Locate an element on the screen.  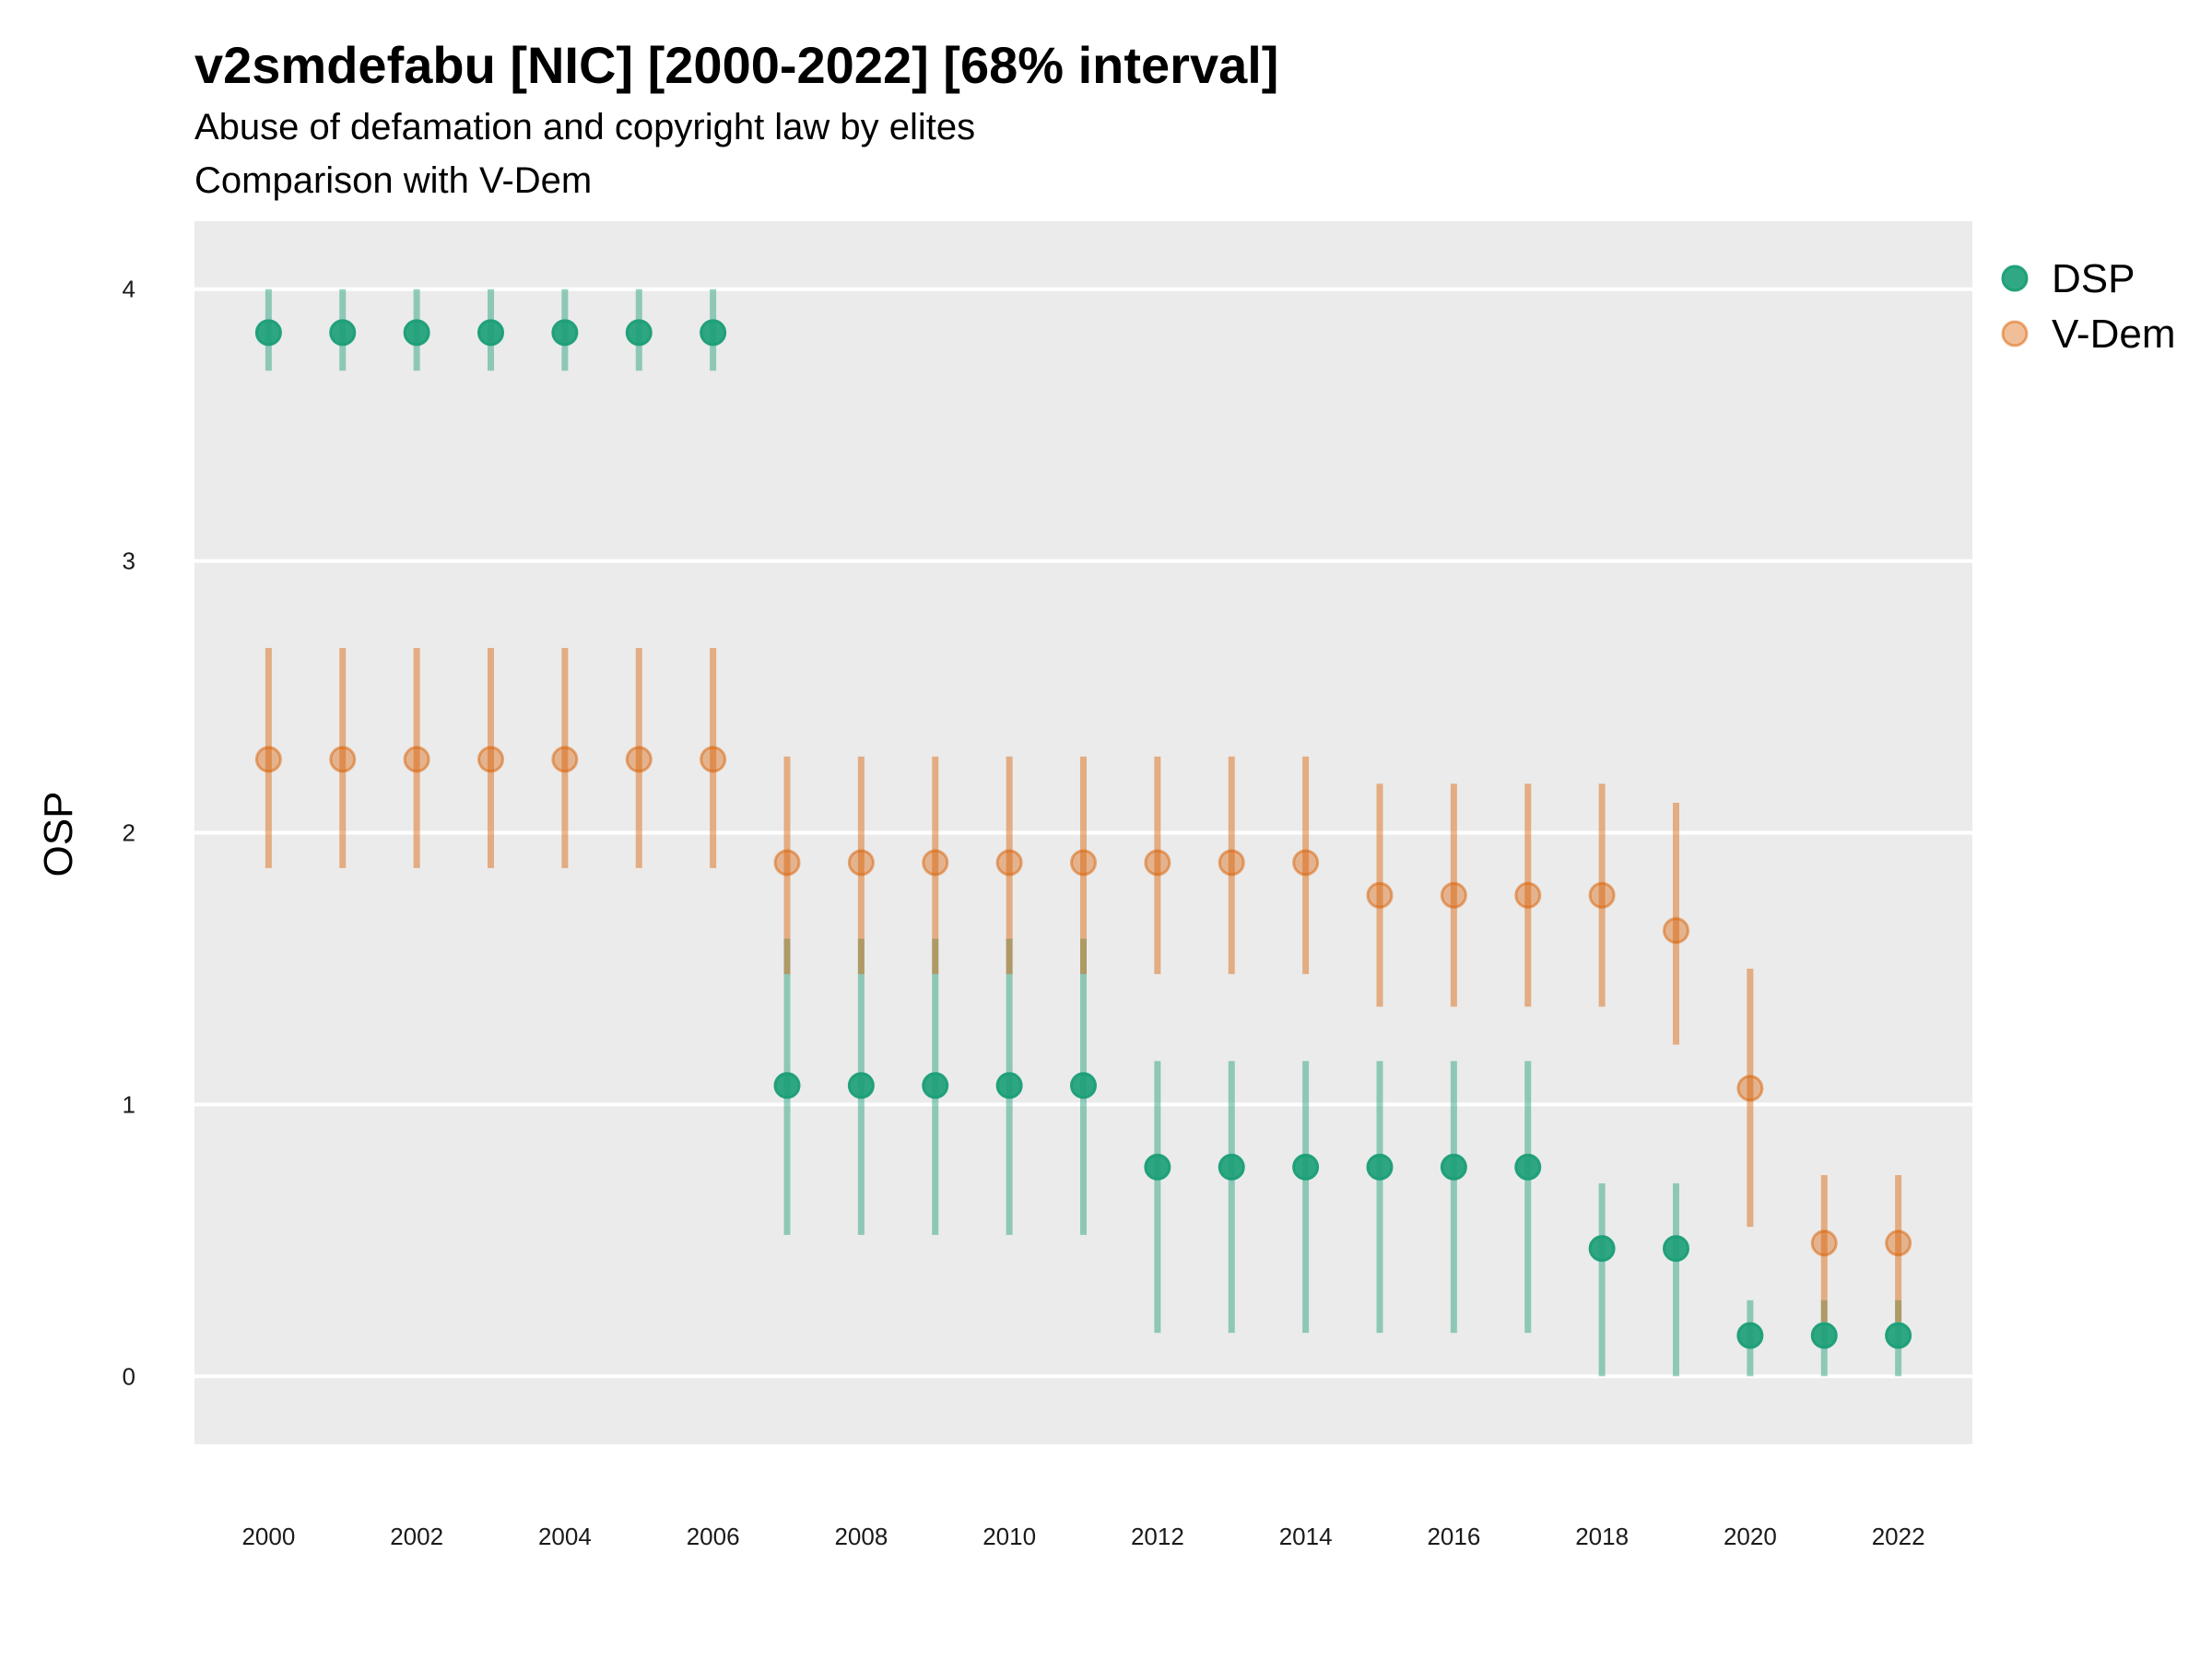
x-tick-label: 2020 is located at coordinates (1750, 1536).